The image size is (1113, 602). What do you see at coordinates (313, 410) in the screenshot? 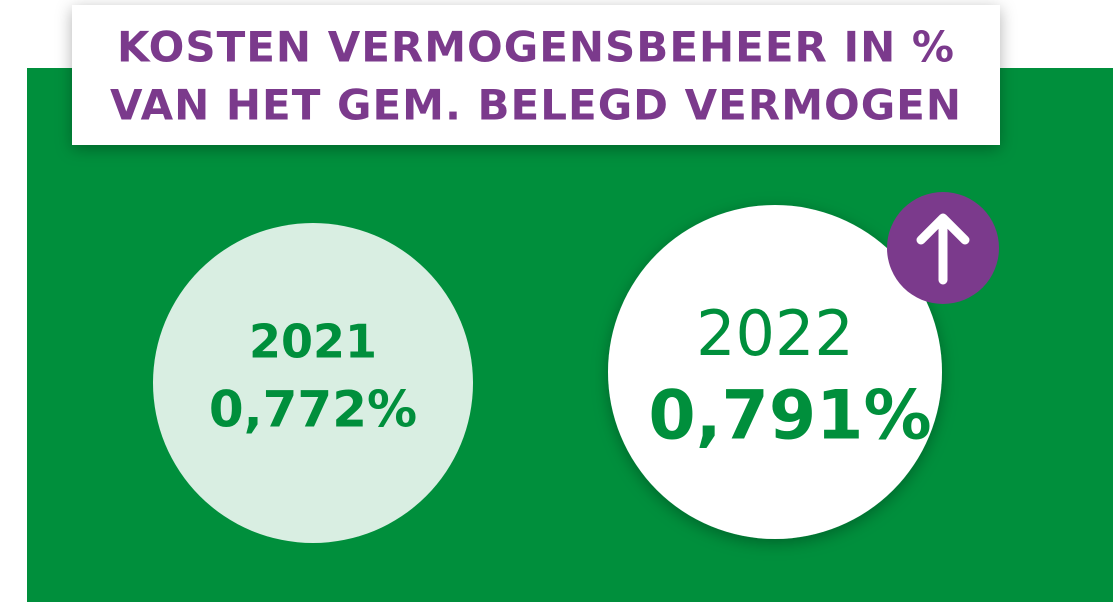
I see `value: 0,772%` at bounding box center [313, 410].